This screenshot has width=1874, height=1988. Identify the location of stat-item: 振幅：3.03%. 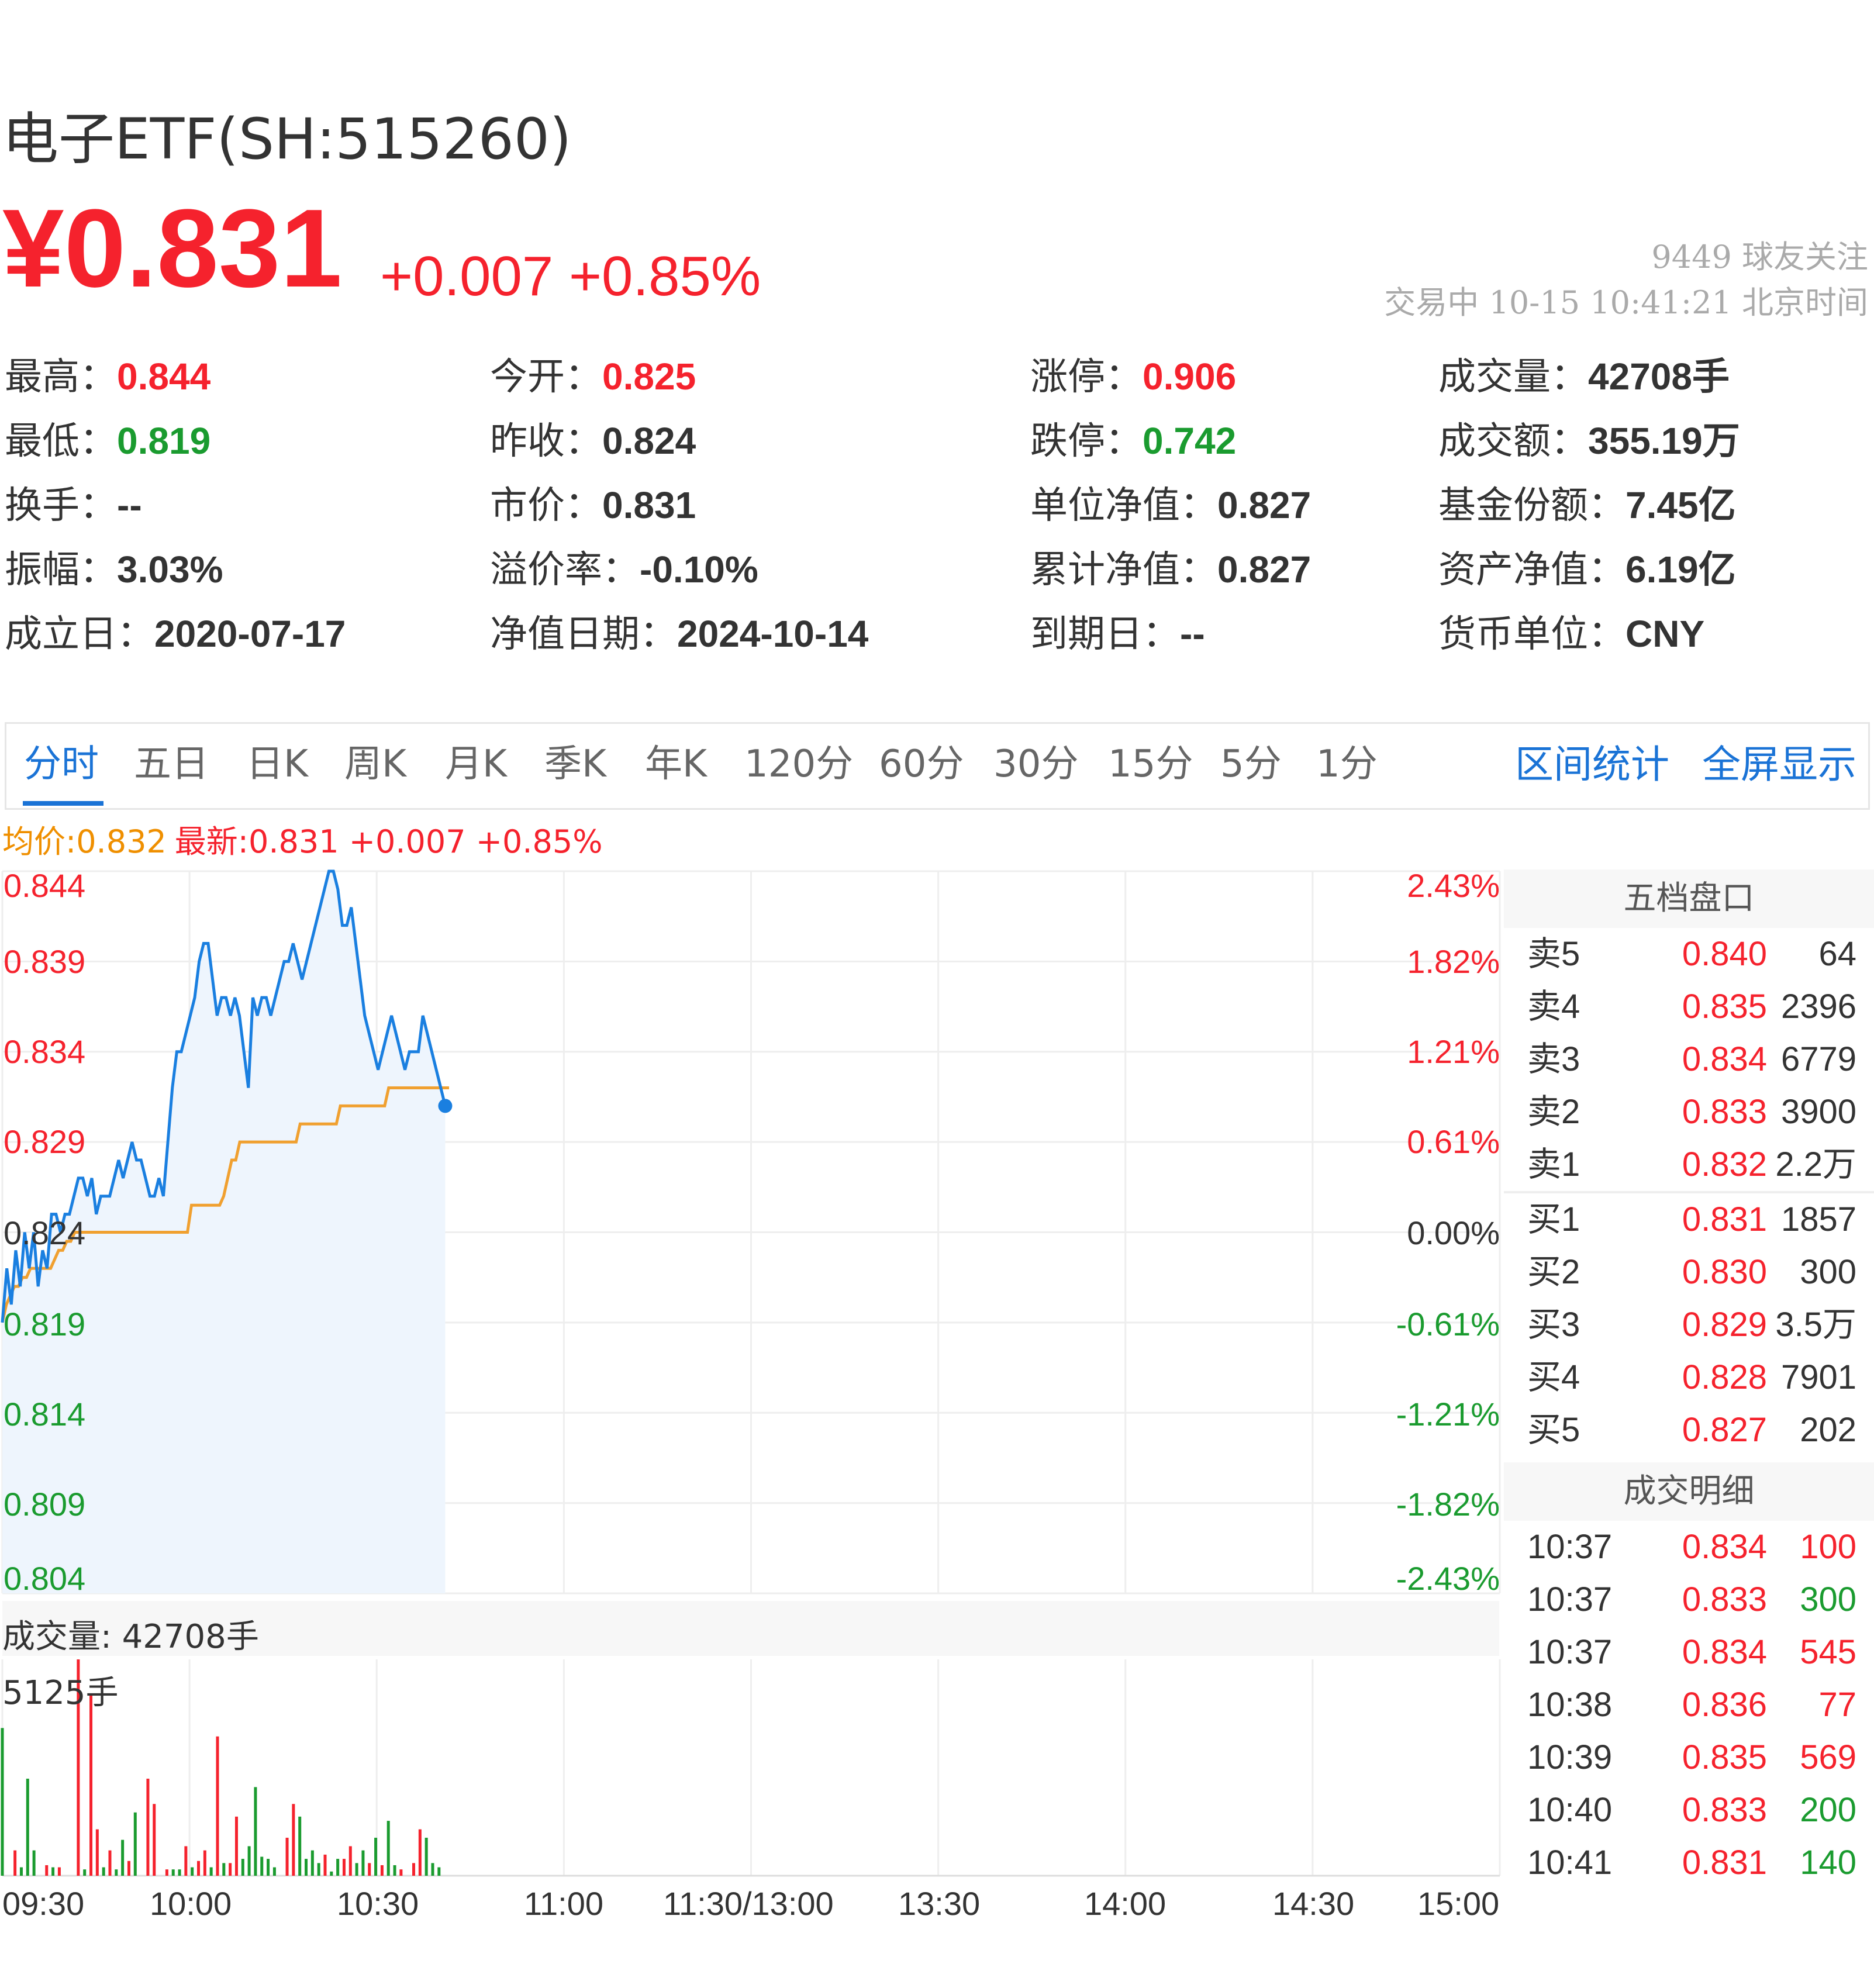
(114, 570).